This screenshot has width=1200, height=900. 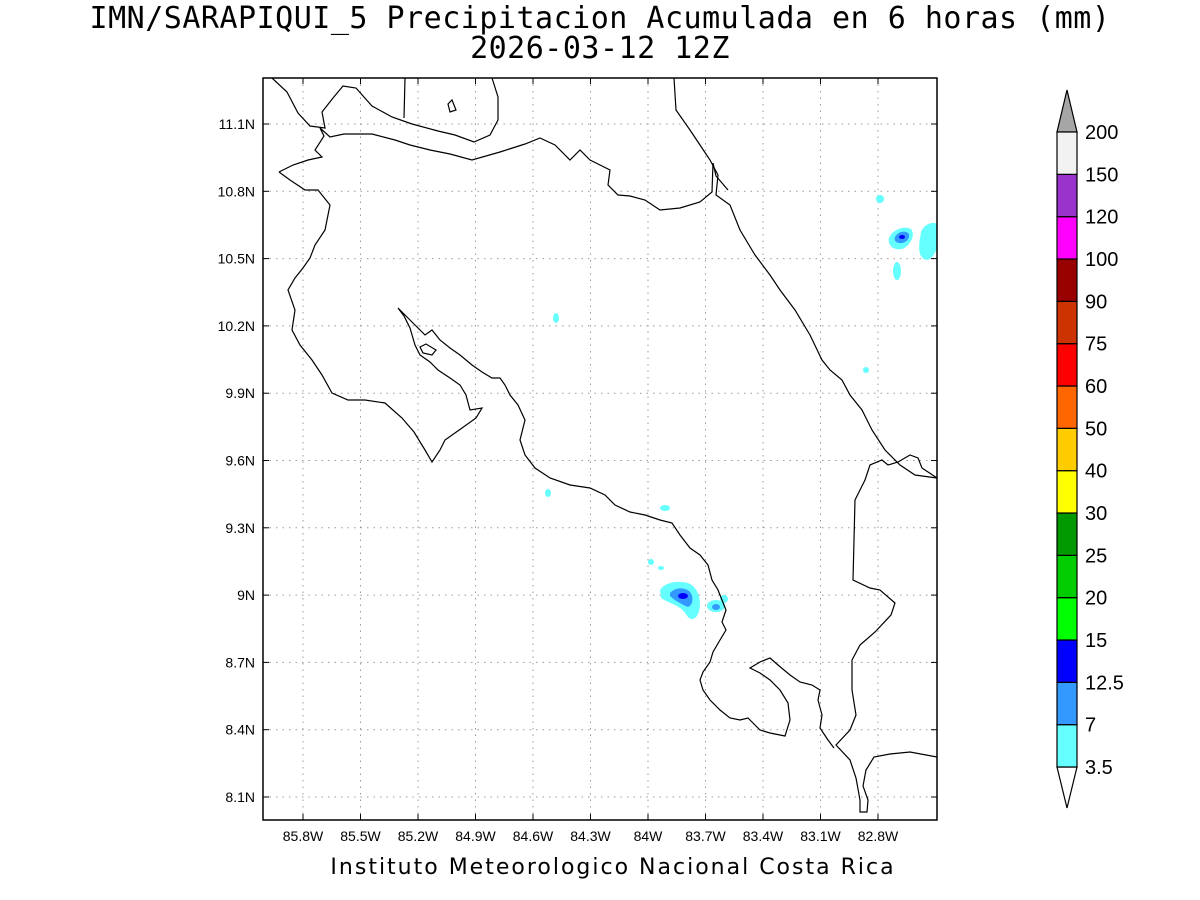 I want to click on map-subtitle-date: 2026-03-12 12Z, so click(x=600, y=48).